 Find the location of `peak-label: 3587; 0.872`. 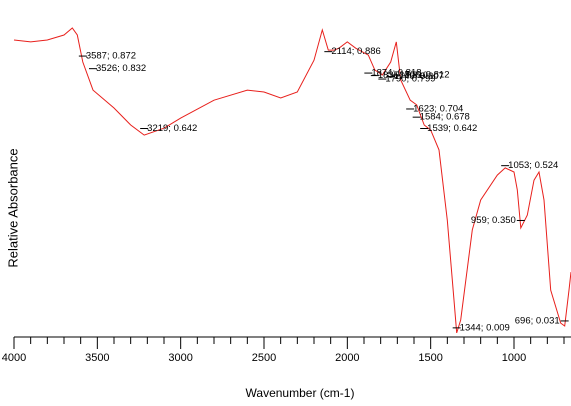

peak-label: 3587; 0.872 is located at coordinates (111, 56).